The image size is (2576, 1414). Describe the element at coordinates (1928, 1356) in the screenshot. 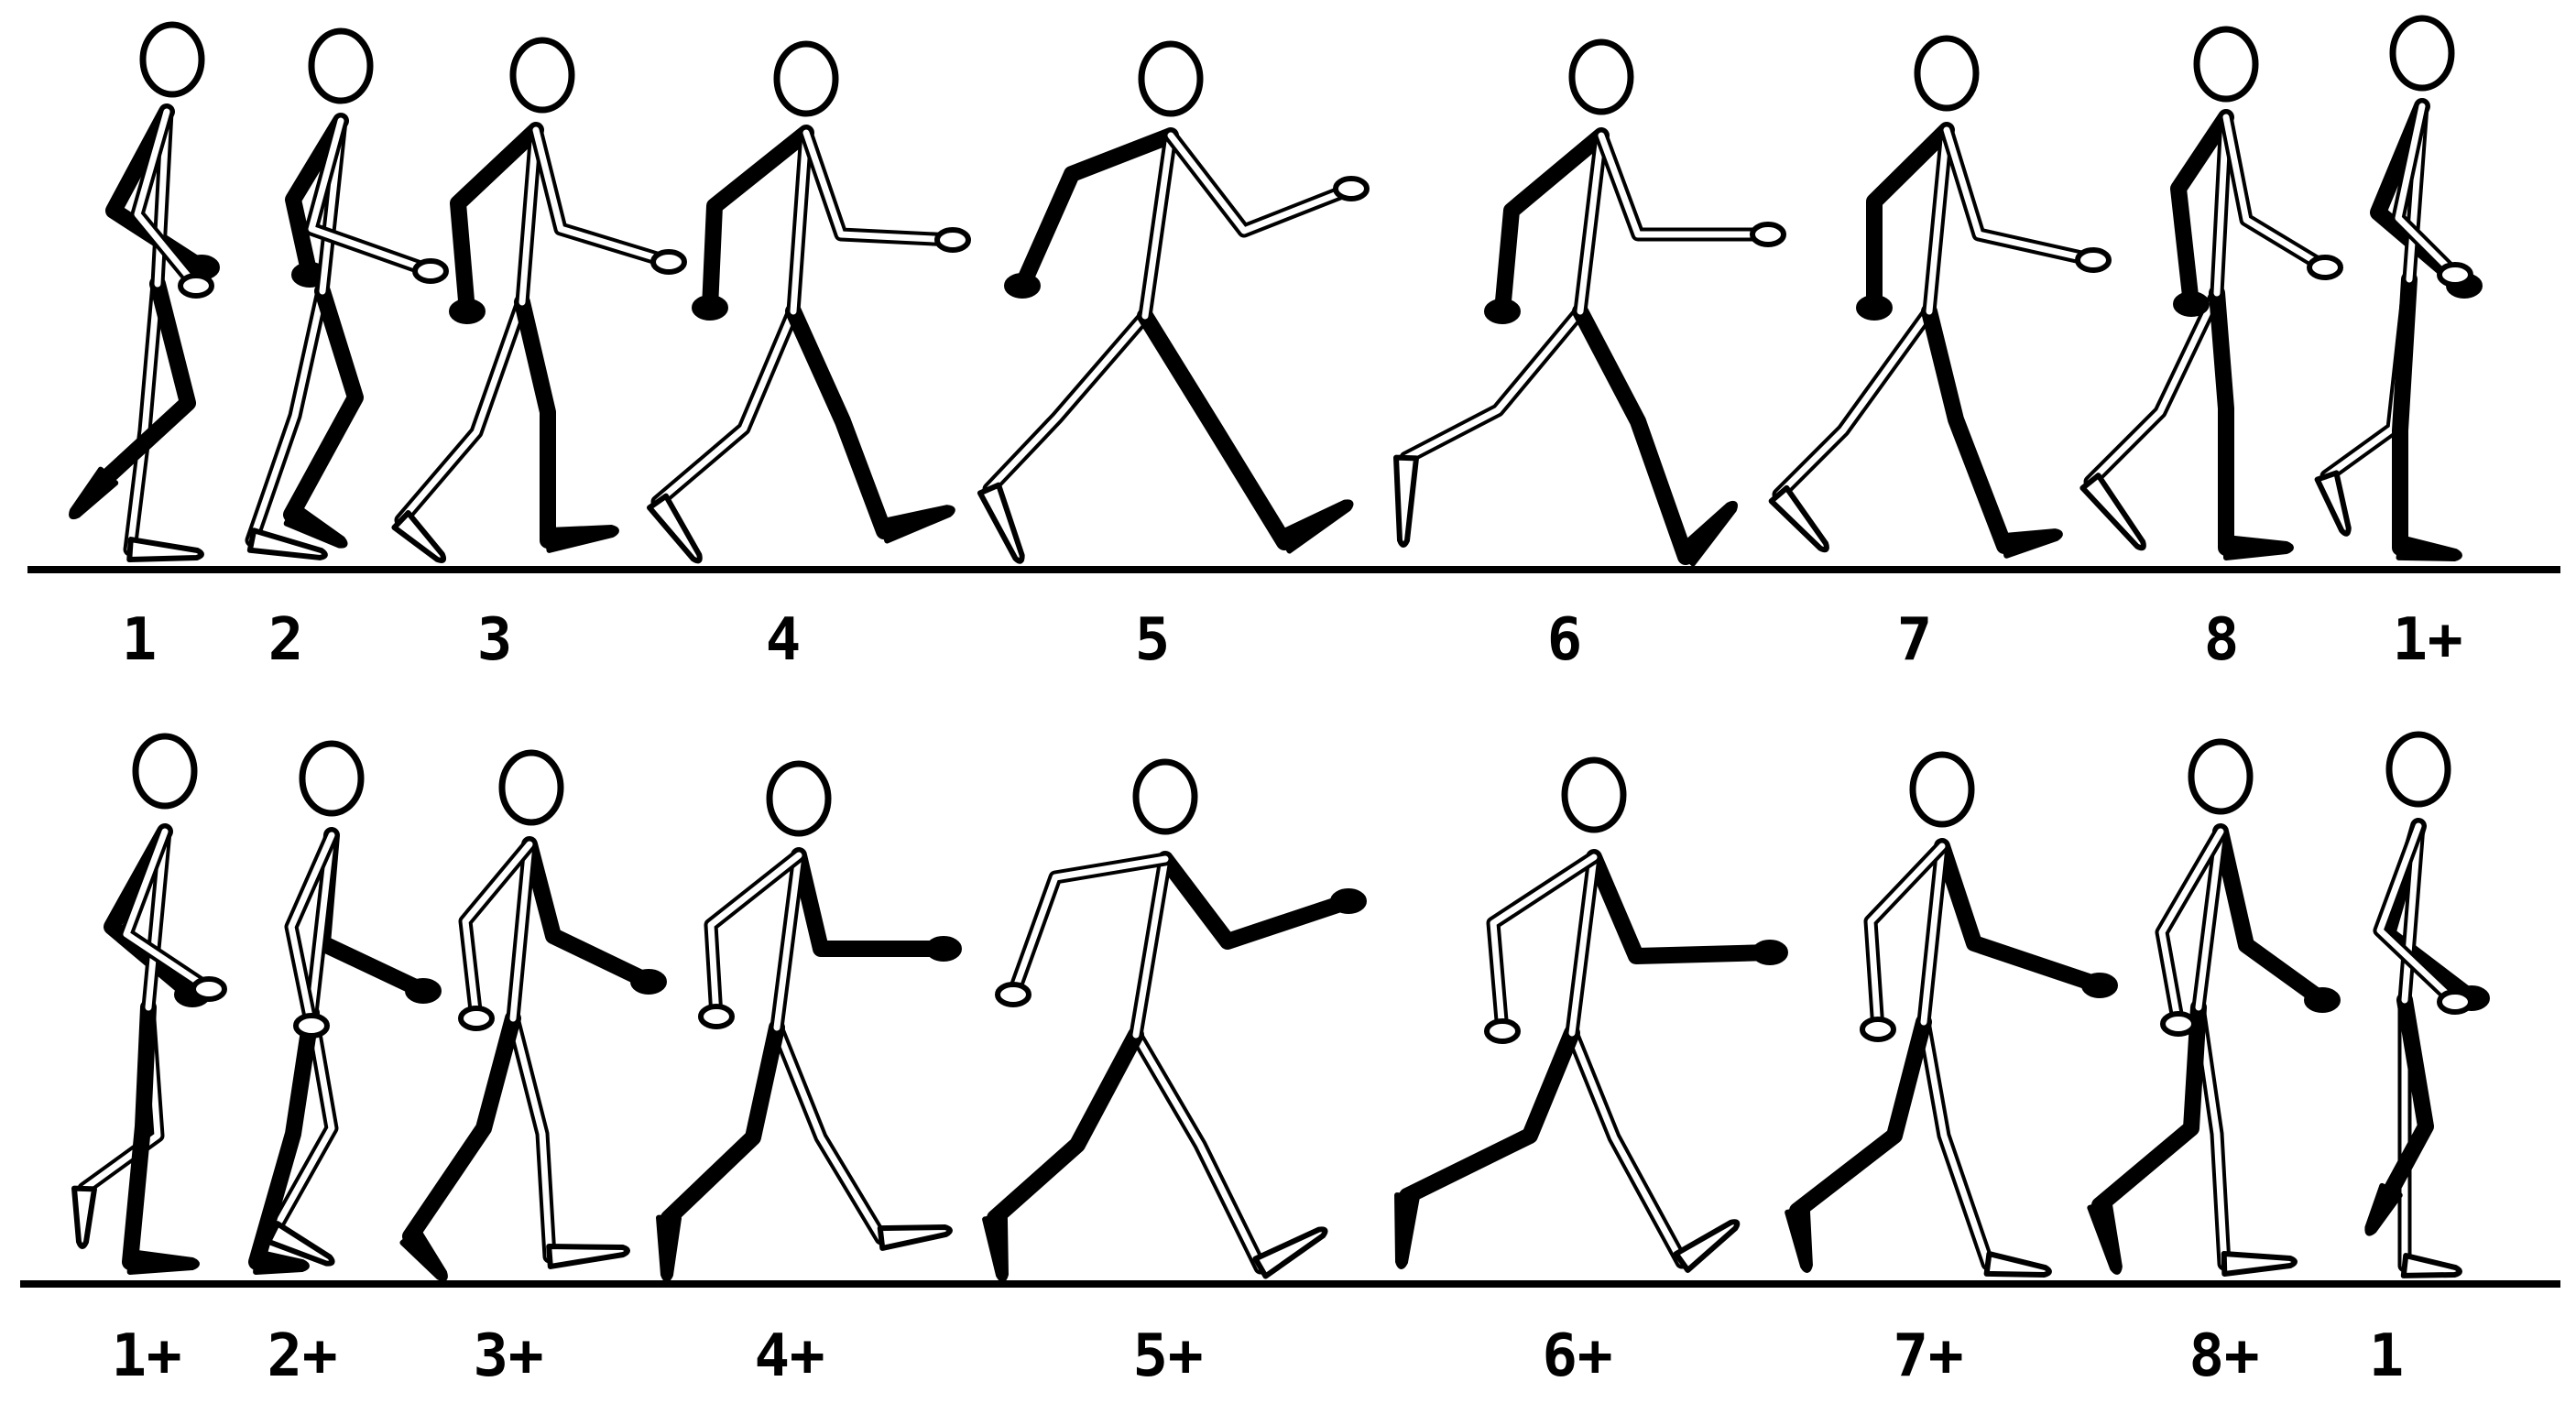

I see `frame-label: 7+` at that location.